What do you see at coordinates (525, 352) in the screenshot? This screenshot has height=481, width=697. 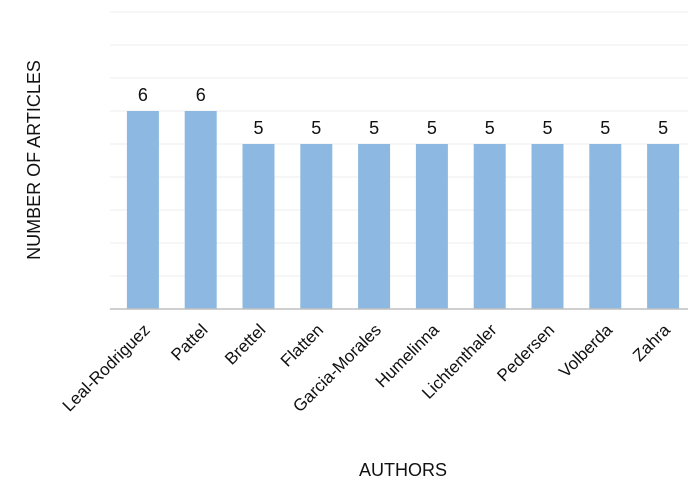 I see `x-tick-label: Pedersen` at bounding box center [525, 352].